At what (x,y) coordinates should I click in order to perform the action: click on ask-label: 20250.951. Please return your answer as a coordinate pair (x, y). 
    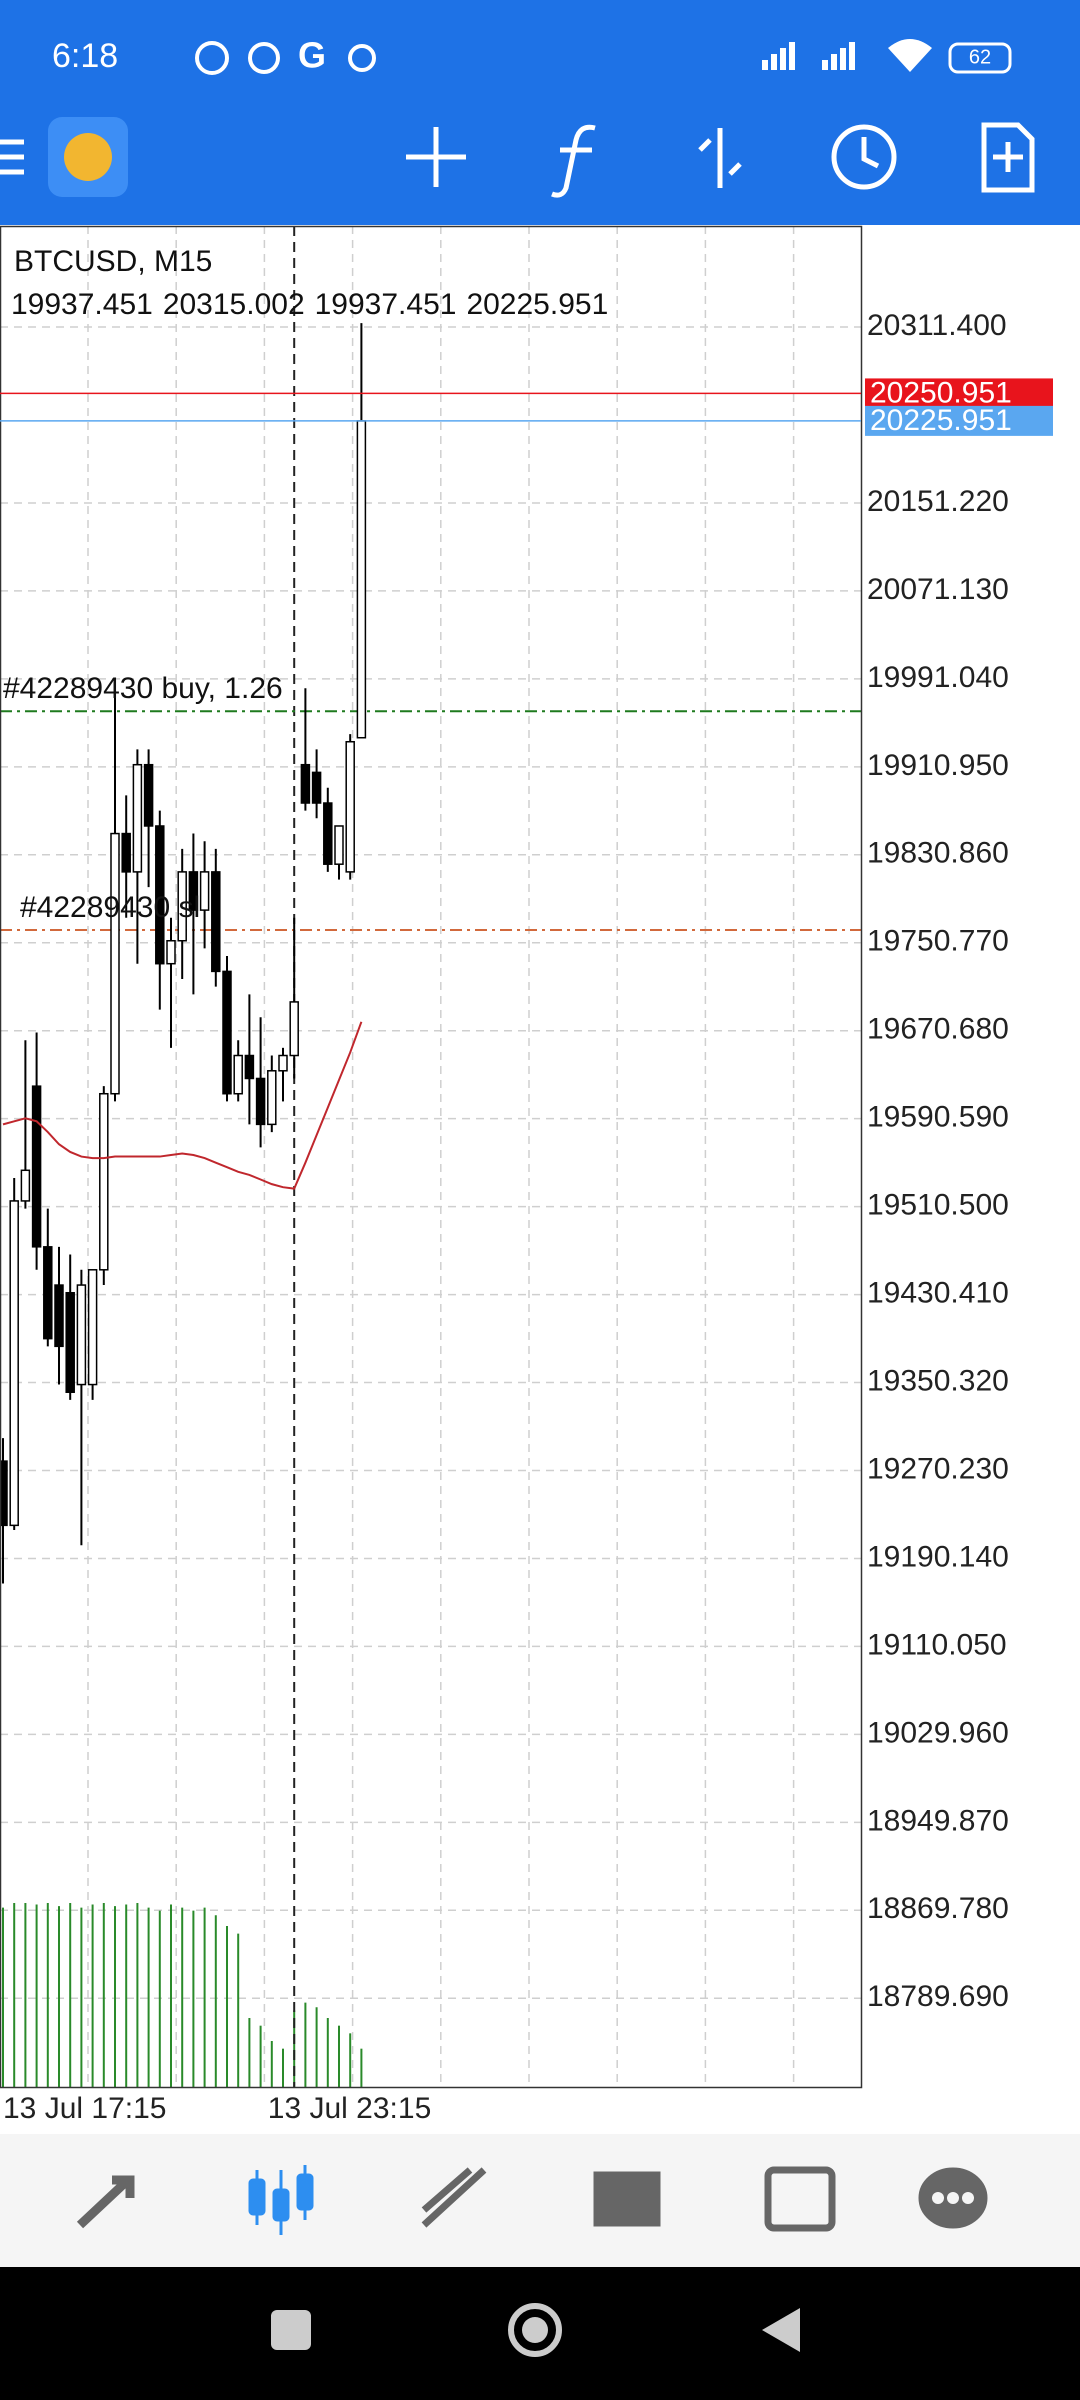
    Looking at the image, I should click on (941, 392).